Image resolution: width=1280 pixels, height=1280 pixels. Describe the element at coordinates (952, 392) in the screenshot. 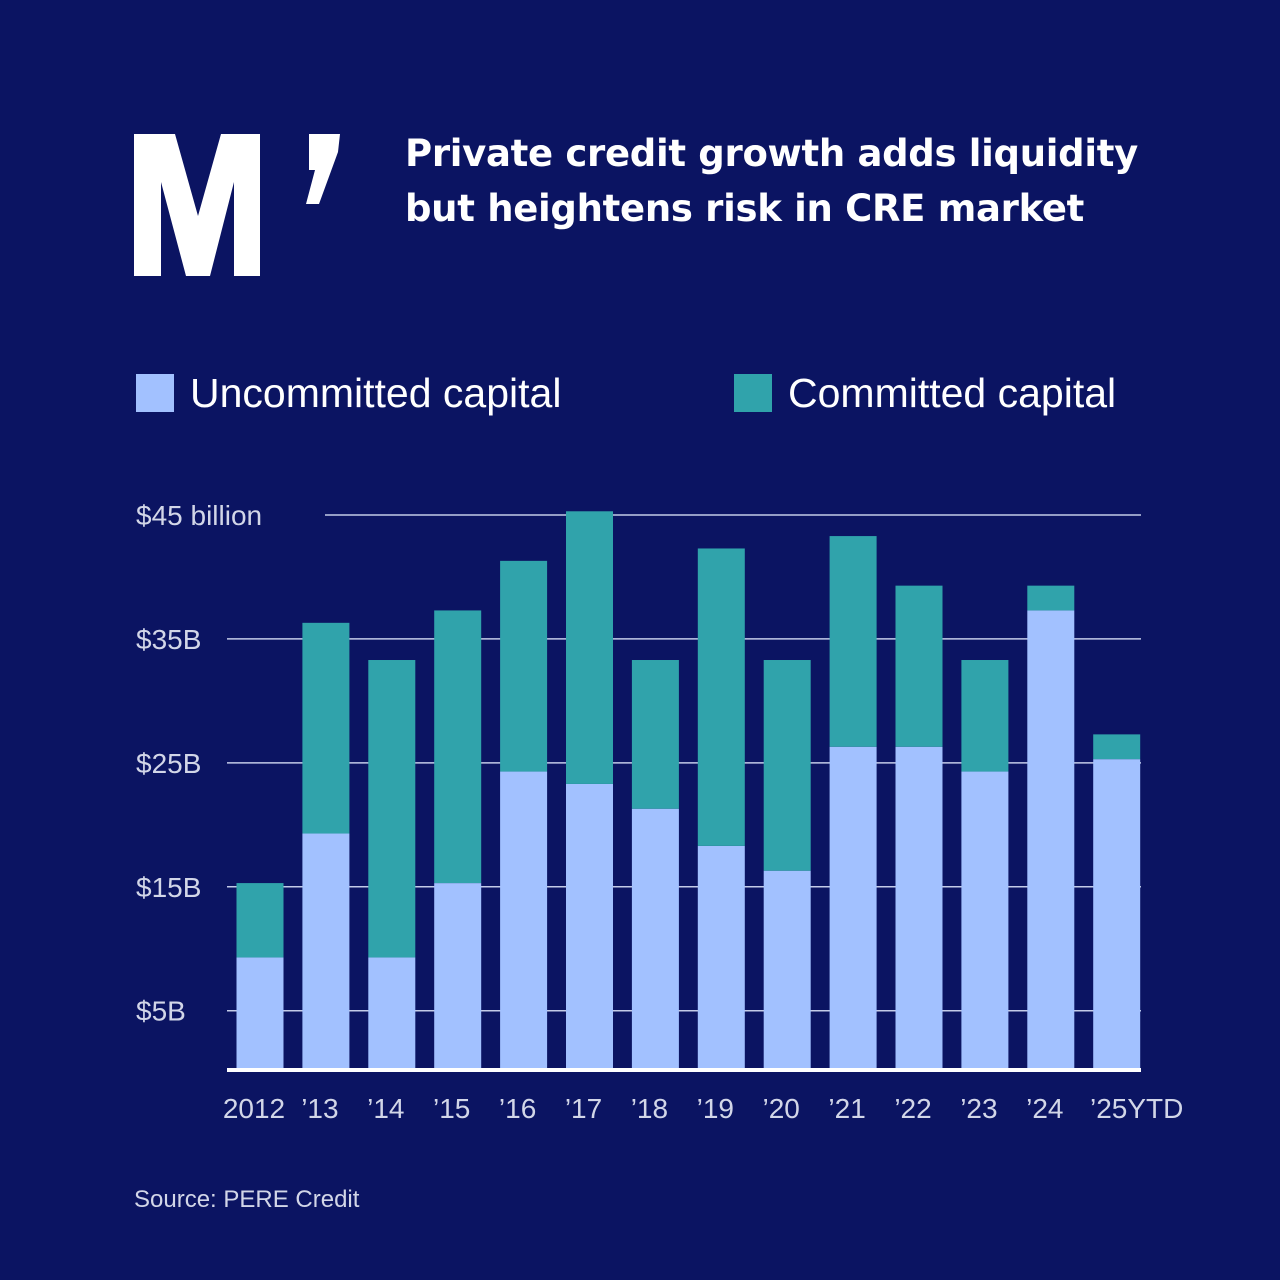

I see `legend-label-committed: Committed capital` at that location.